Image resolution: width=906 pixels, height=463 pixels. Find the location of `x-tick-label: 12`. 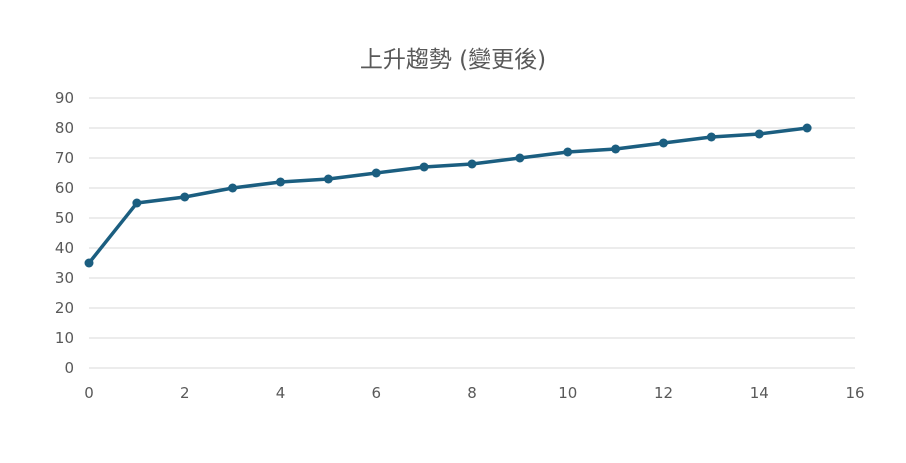

x-tick-label: 12 is located at coordinates (663, 393).